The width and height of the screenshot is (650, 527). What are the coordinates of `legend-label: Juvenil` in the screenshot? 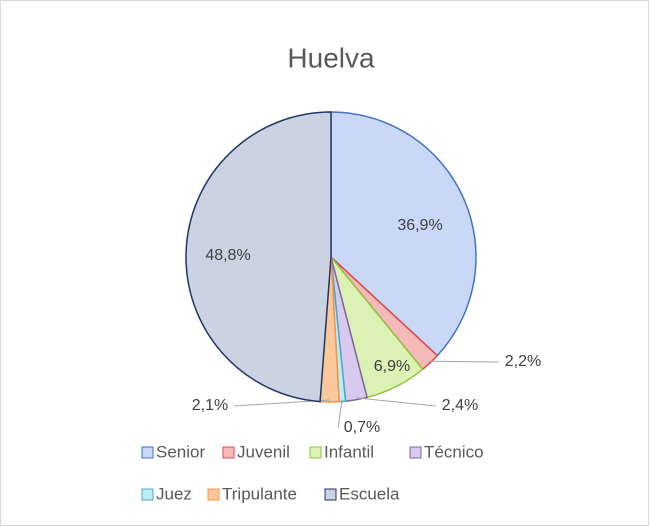 It's located at (263, 451).